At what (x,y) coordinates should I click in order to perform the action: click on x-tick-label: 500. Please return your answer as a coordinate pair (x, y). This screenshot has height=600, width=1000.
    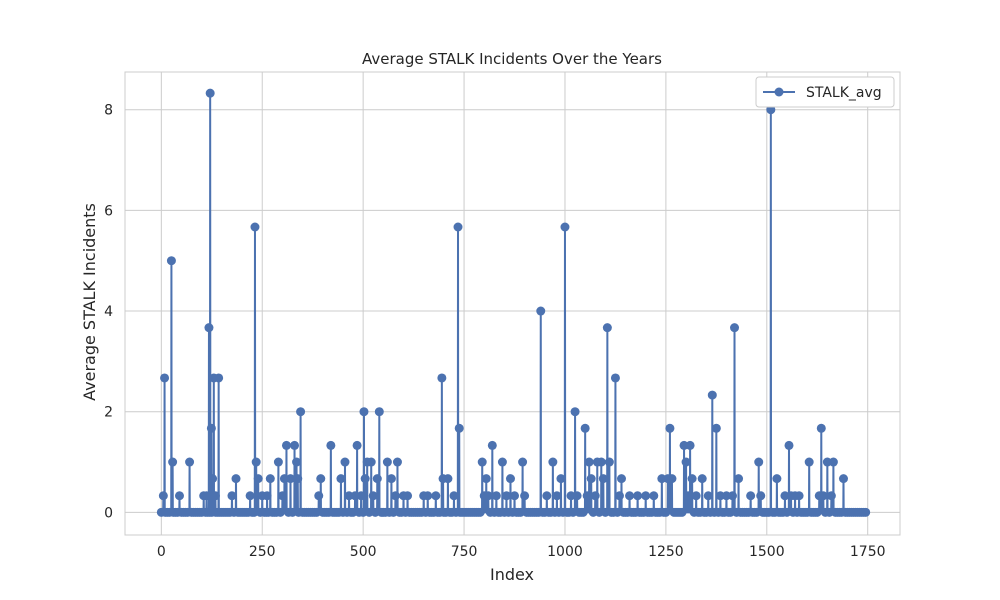
    Looking at the image, I should click on (363, 552).